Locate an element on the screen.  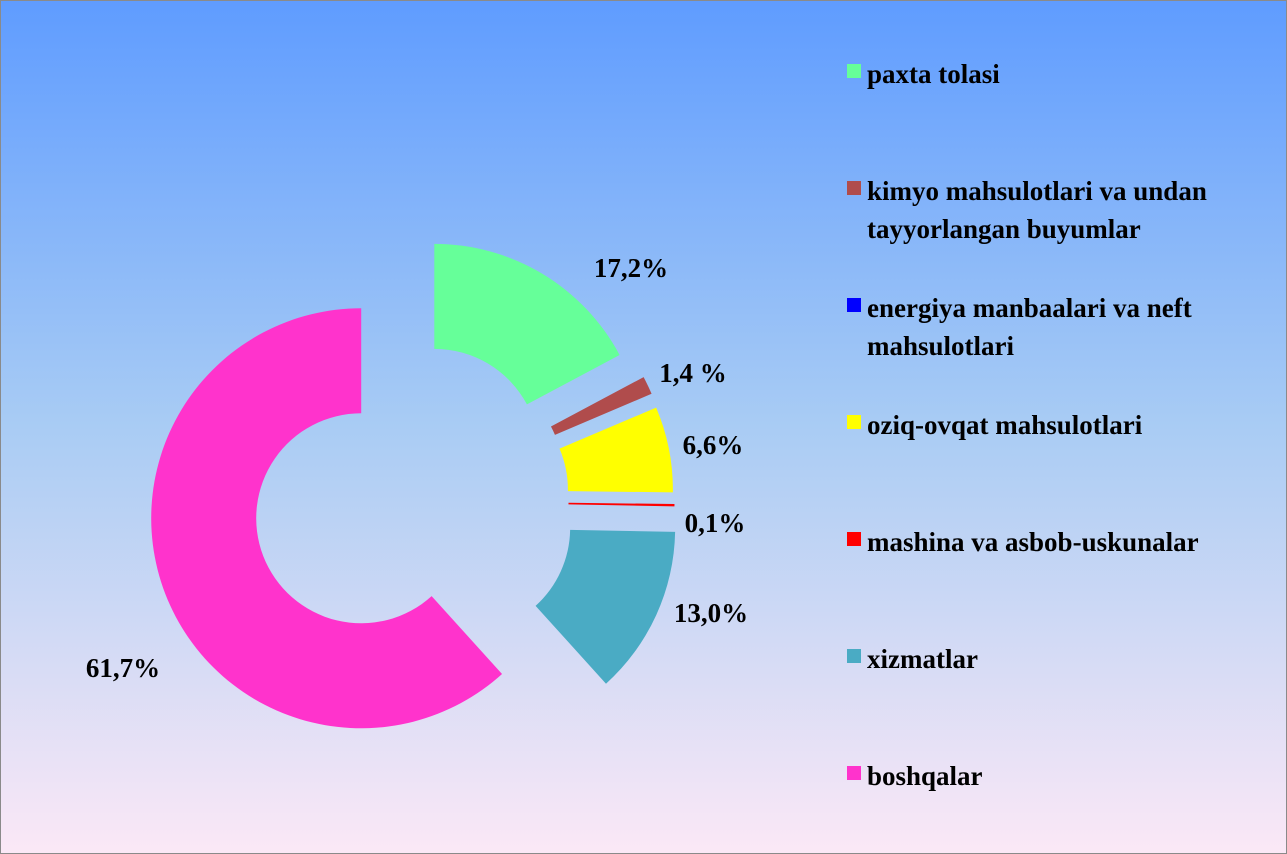
legend-item: energiya manbaalari va neft mahsulotlari is located at coordinates (1065, 327).